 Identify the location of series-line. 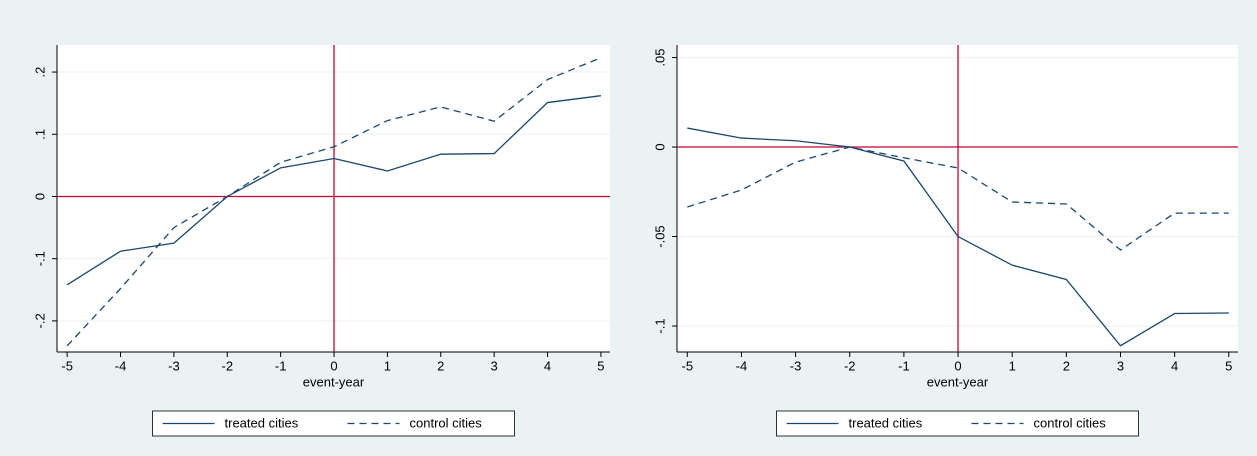
(958, 198).